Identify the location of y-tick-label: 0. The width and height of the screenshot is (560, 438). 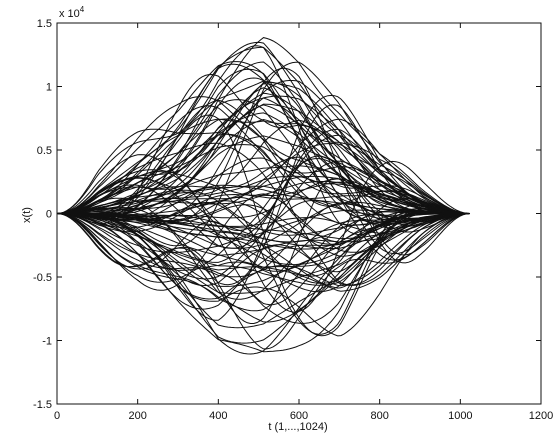
(49, 215).